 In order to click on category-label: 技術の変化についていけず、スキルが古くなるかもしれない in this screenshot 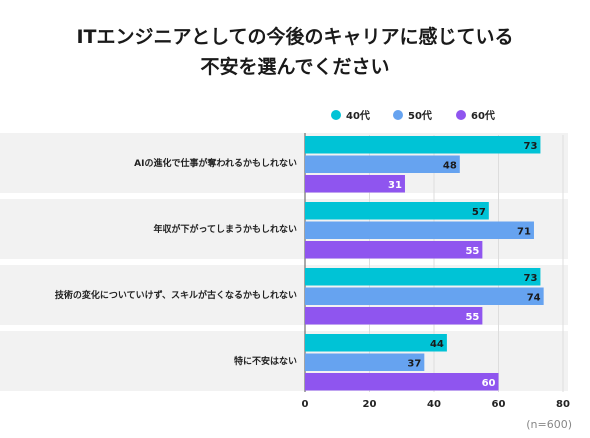, I will do `click(176, 295)`.